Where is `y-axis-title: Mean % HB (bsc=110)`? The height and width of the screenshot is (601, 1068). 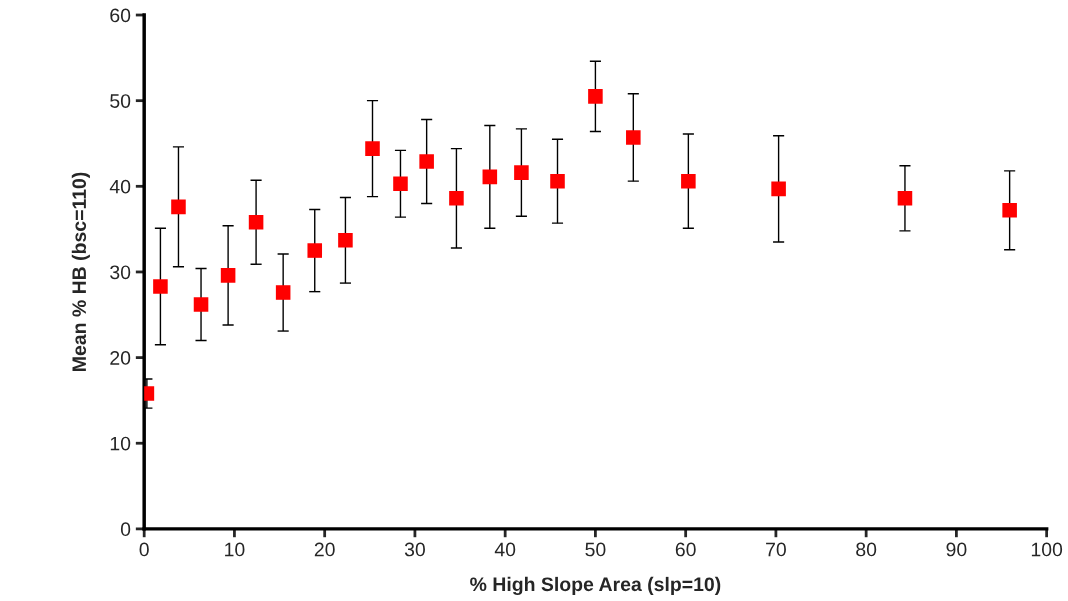 y-axis-title: Mean % HB (bsc=110) is located at coordinates (80, 271).